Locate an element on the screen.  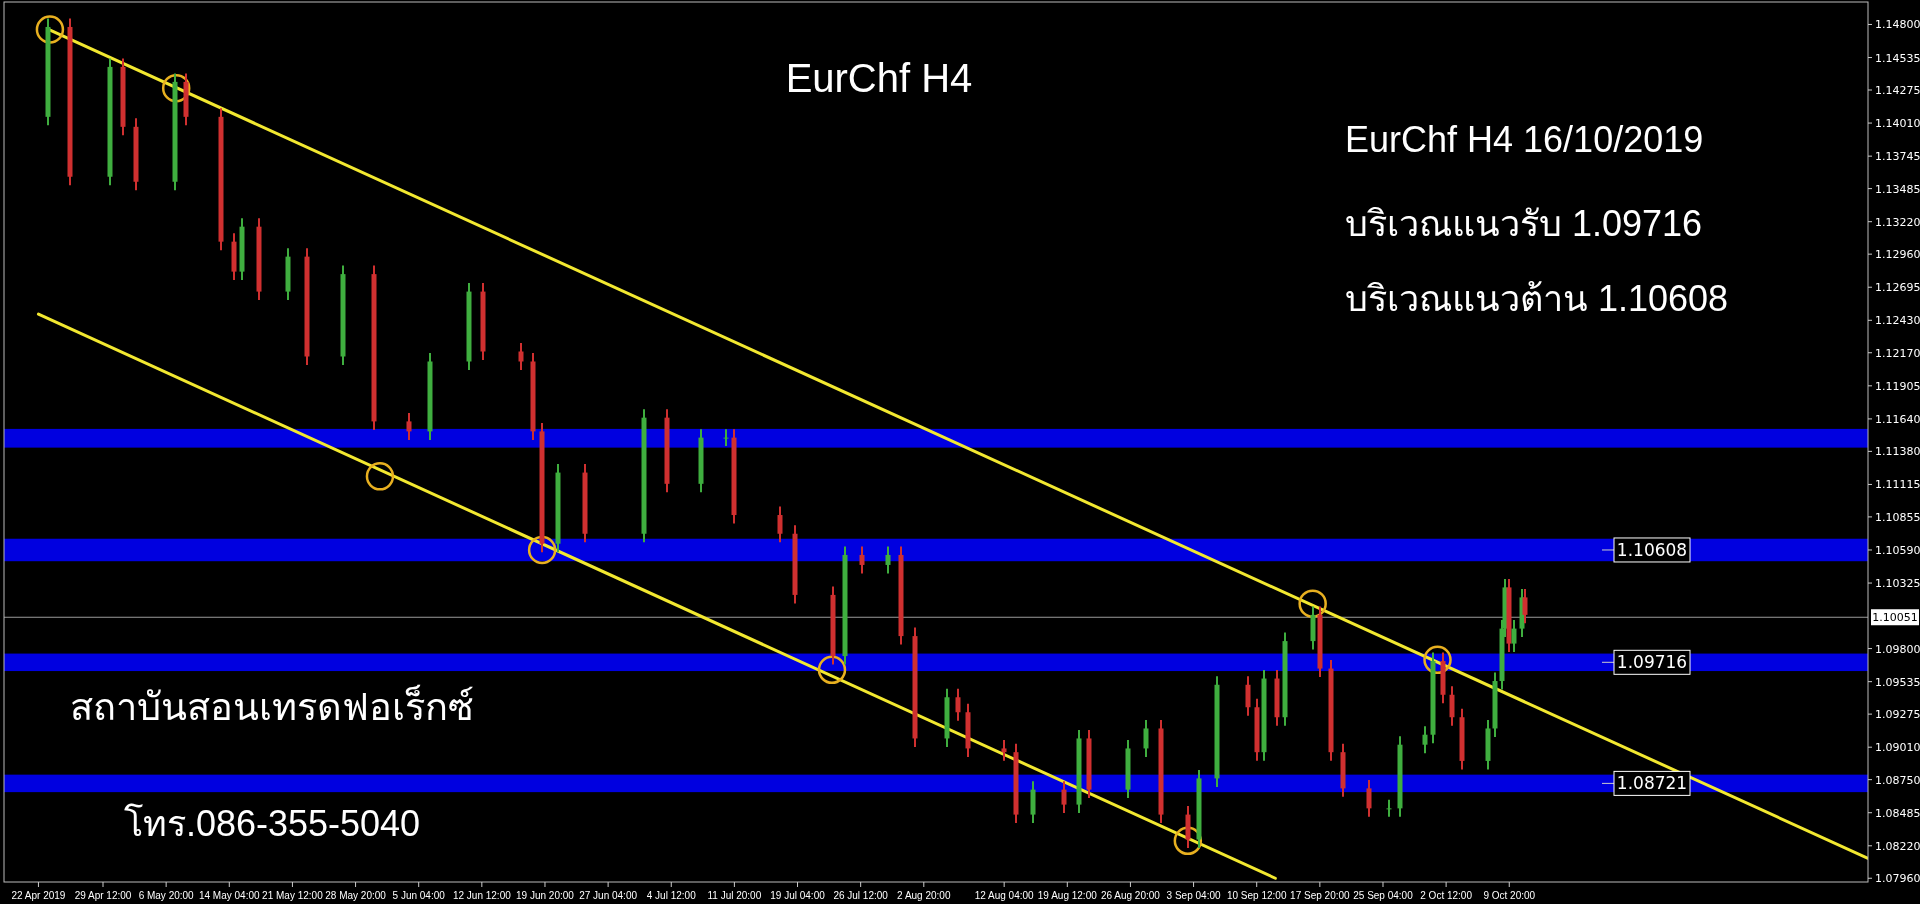
y-tick-label: 1.07960 is located at coordinates (1897, 879).